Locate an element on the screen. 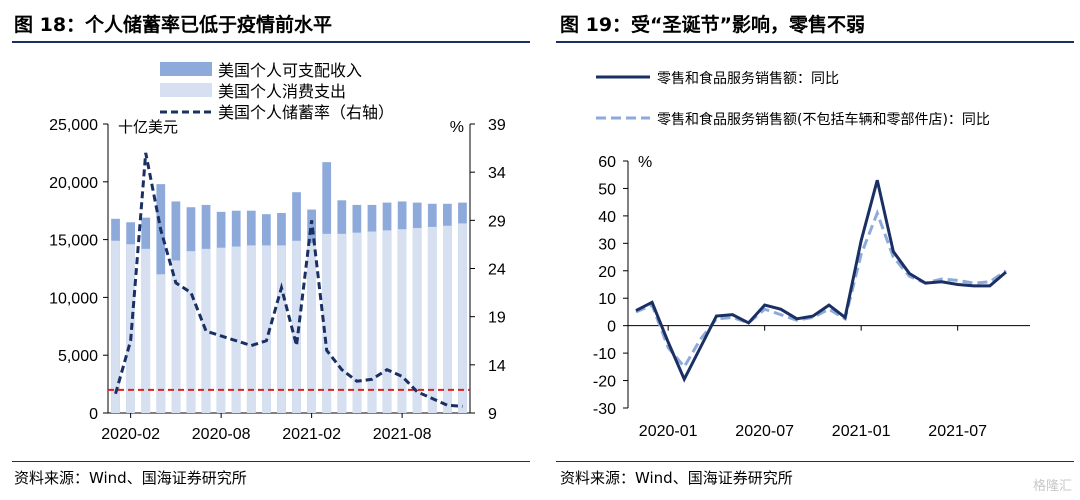 Image resolution: width=1080 pixels, height=500 pixels. right-y-tick-label: 39 is located at coordinates (497, 125).